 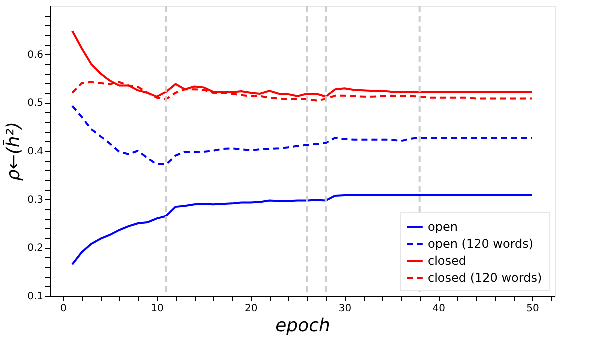 What do you see at coordinates (447, 261) in the screenshot?
I see `legend-label: closed` at bounding box center [447, 261].